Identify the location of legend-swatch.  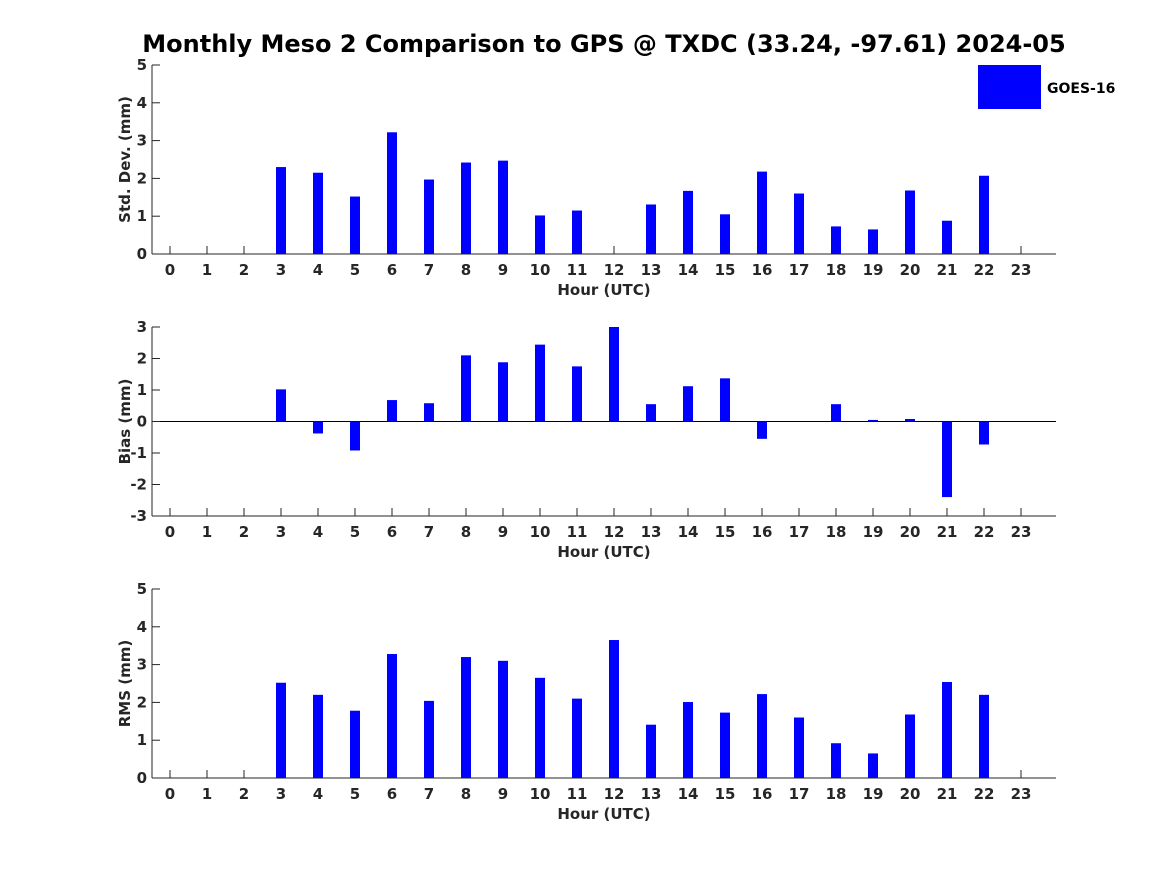
(1009, 87).